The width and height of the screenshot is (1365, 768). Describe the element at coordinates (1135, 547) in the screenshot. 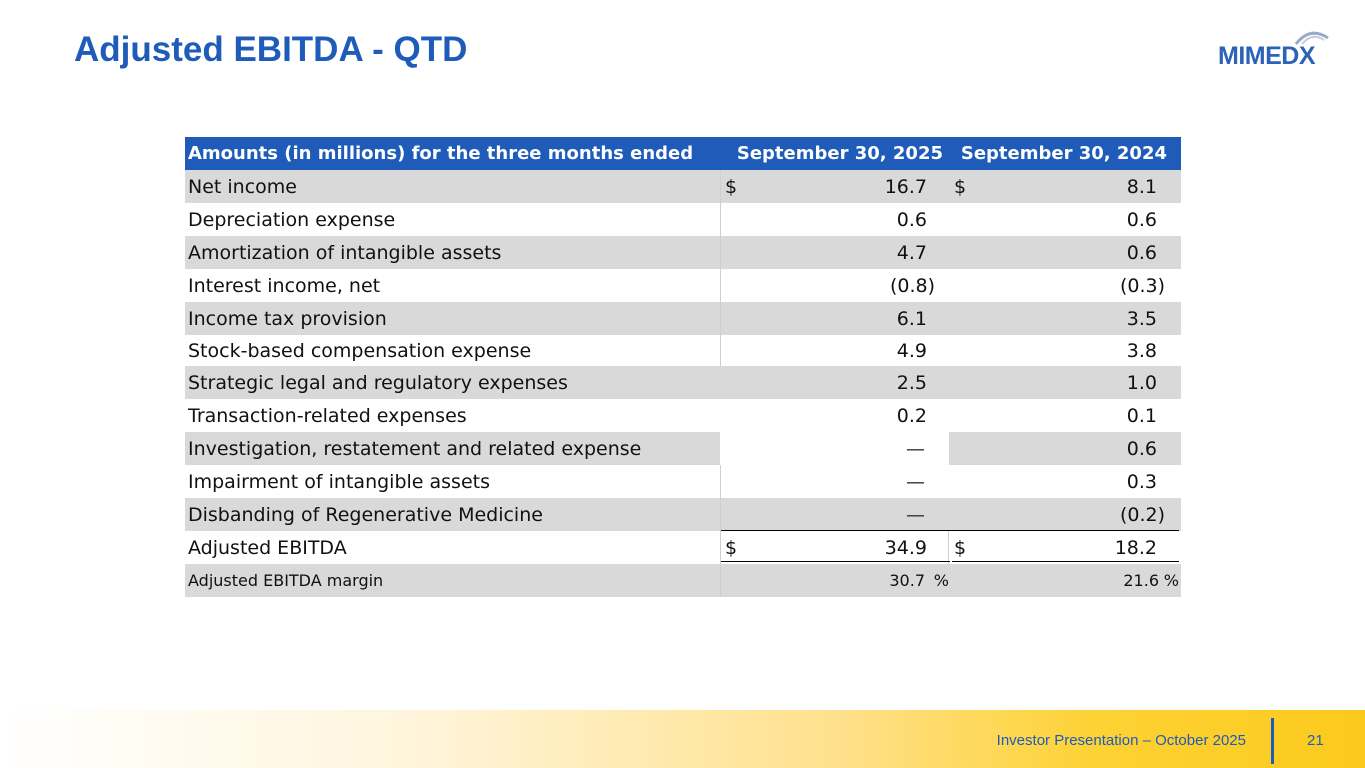

I see `value: 18.2` at that location.